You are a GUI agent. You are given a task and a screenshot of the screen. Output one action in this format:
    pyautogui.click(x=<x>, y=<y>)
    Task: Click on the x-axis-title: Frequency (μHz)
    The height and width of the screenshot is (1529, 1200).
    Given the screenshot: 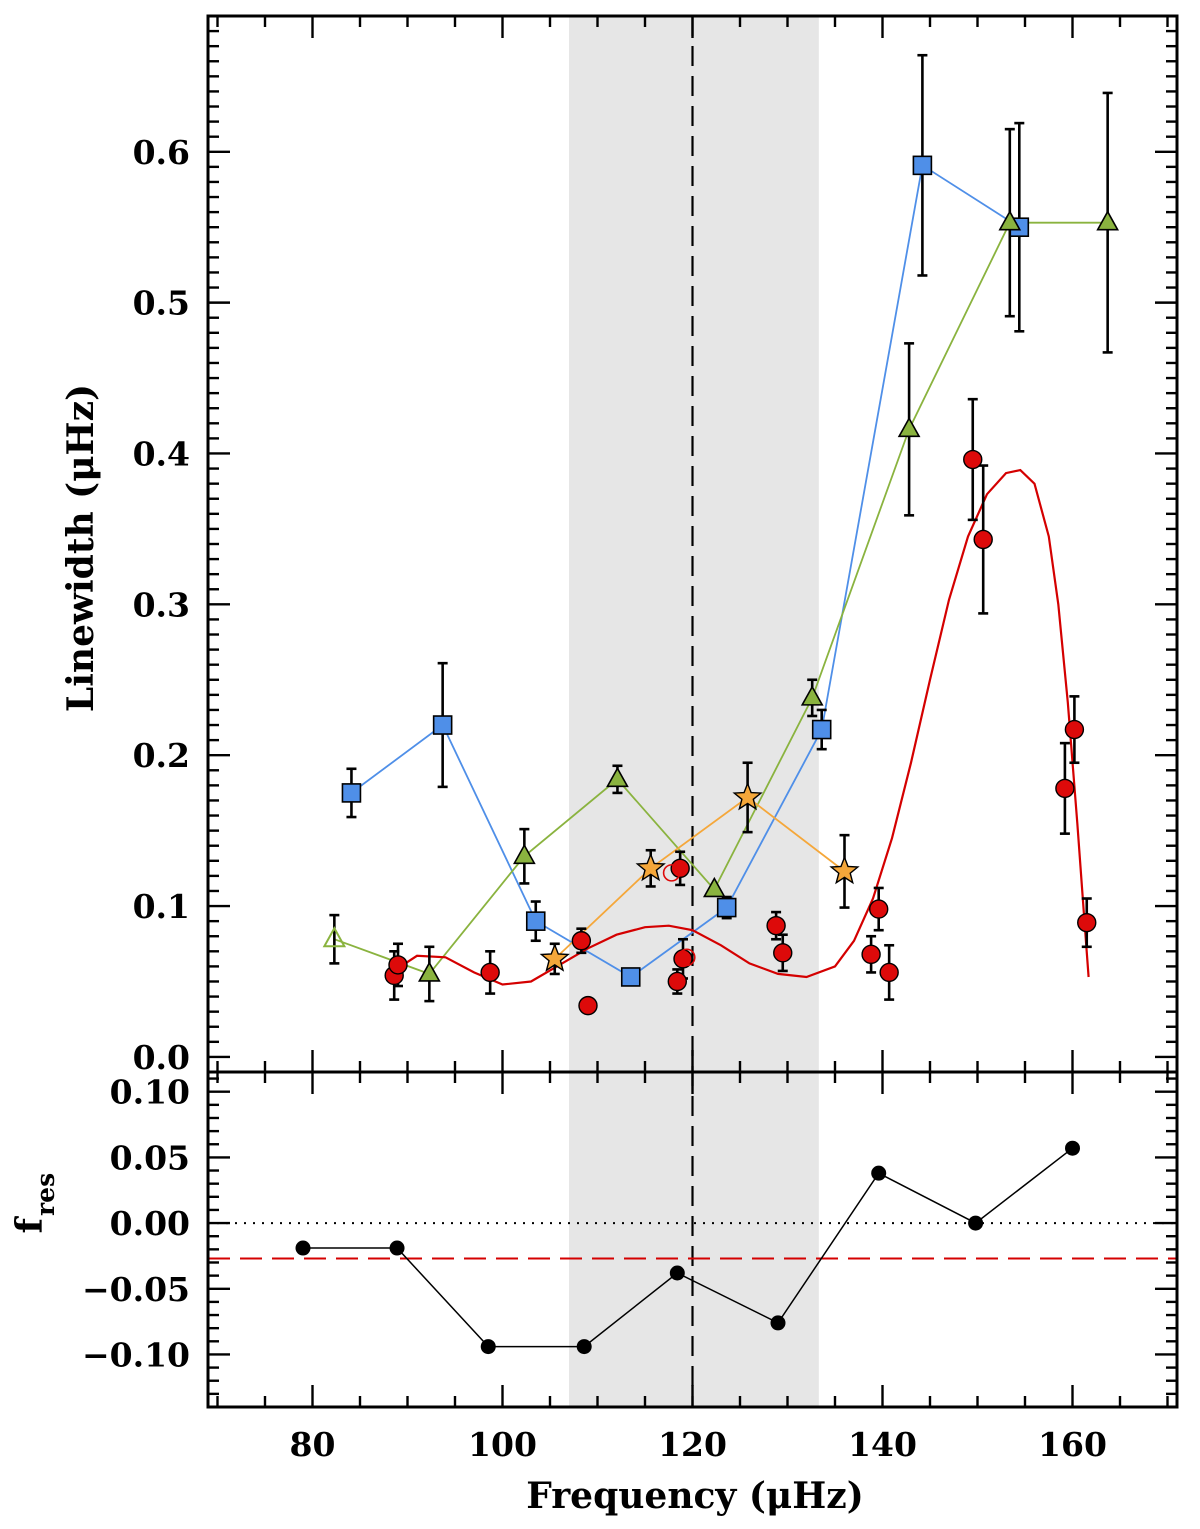 What is the action you would take?
    pyautogui.click(x=694, y=1496)
    